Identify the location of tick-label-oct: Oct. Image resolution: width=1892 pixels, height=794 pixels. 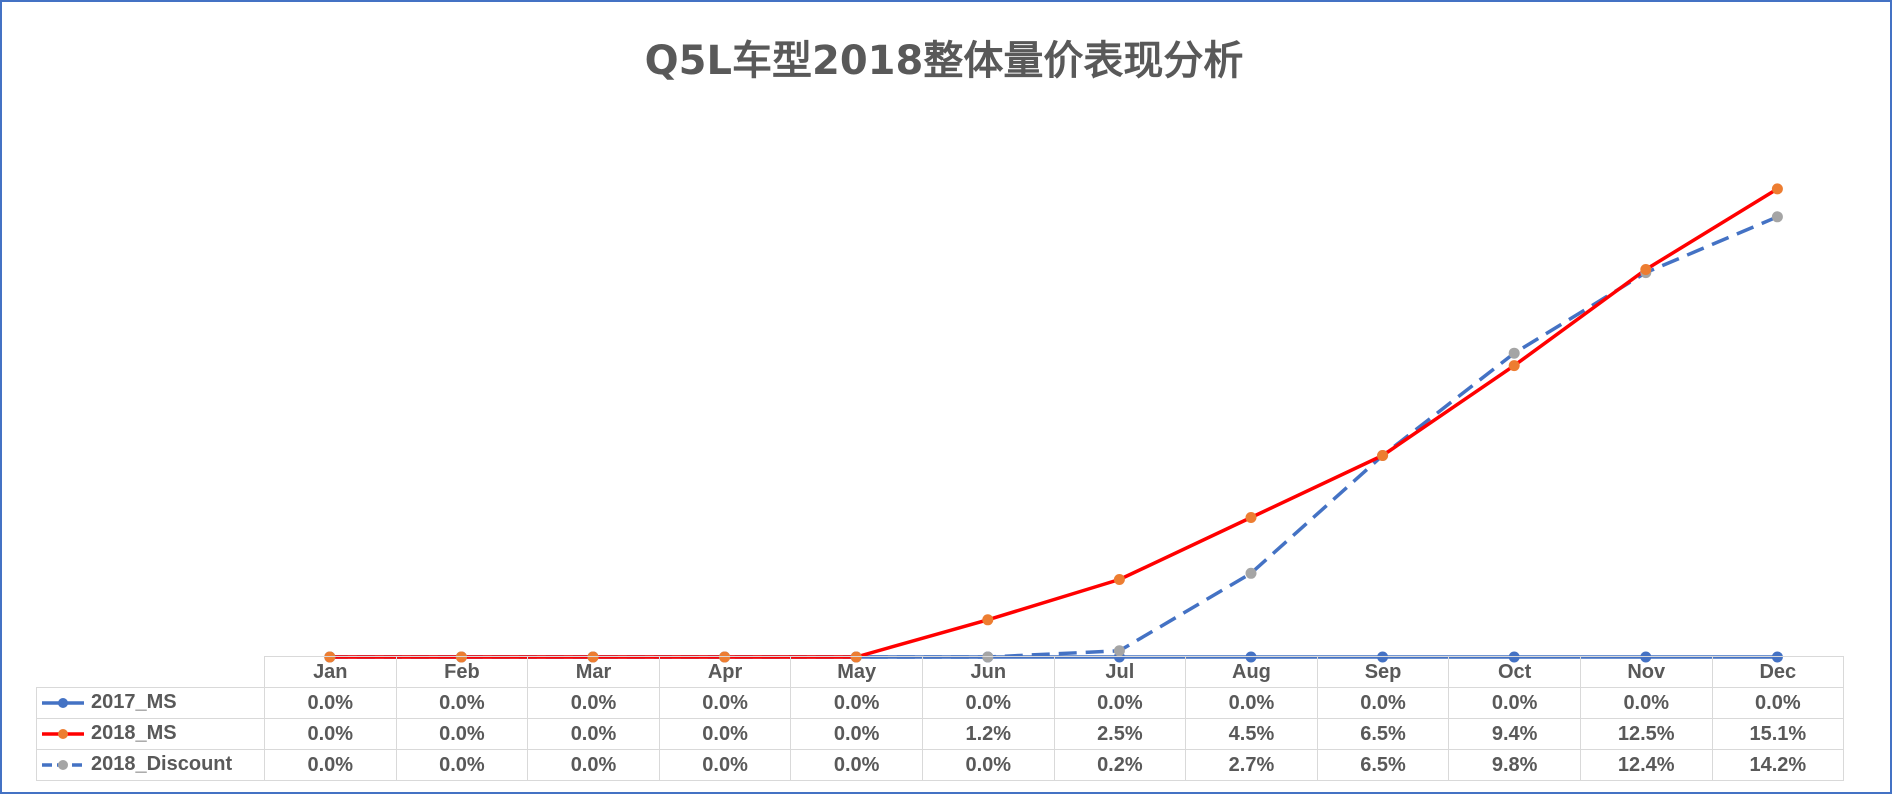
(1514, 672).